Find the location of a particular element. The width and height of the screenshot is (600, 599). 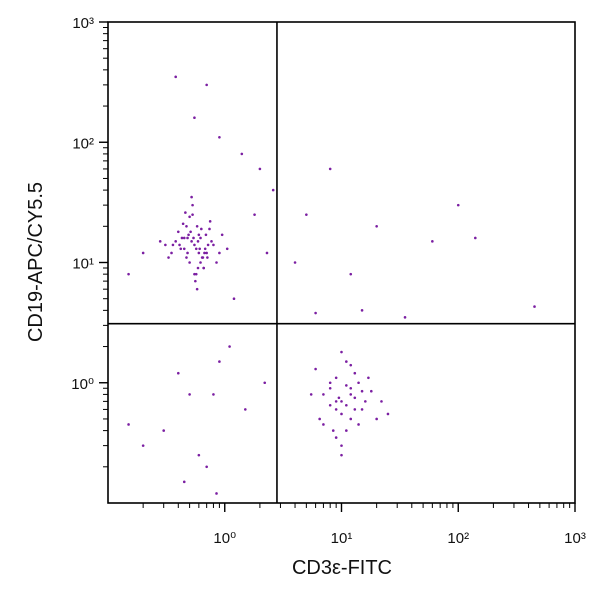

x-tick-label: 10¹ is located at coordinates (342, 538).